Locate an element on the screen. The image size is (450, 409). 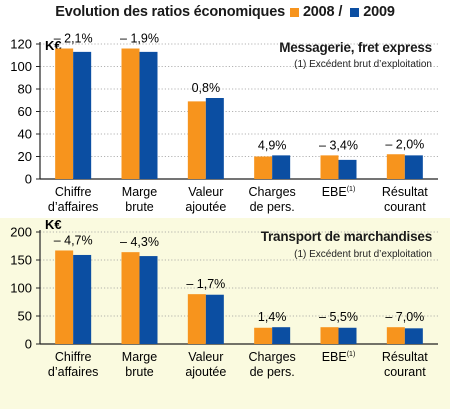
y-unit-label: K€ is located at coordinates (53, 225).